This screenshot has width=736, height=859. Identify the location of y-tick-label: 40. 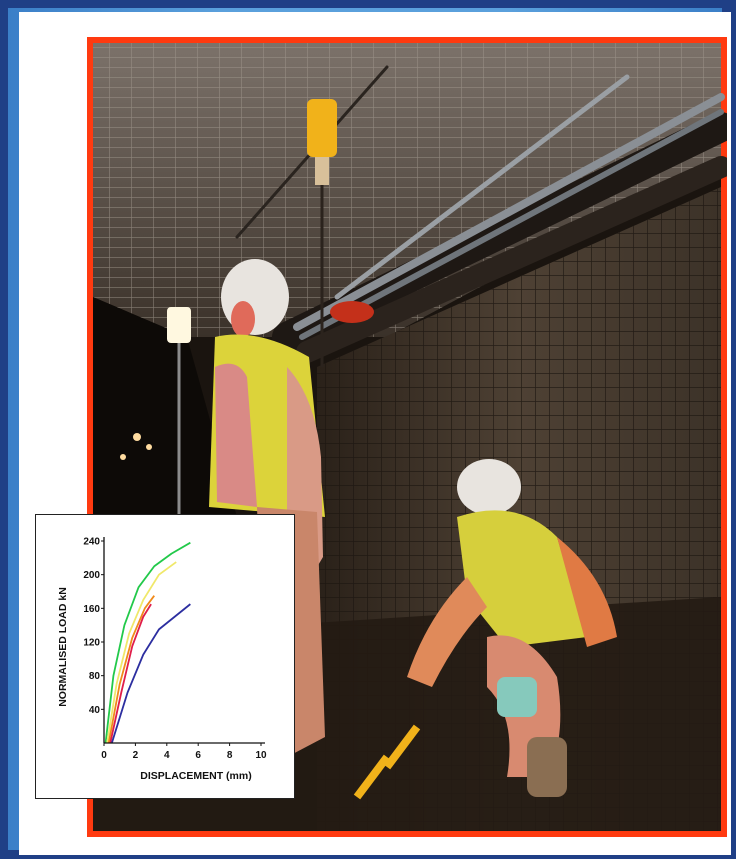
(95, 710).